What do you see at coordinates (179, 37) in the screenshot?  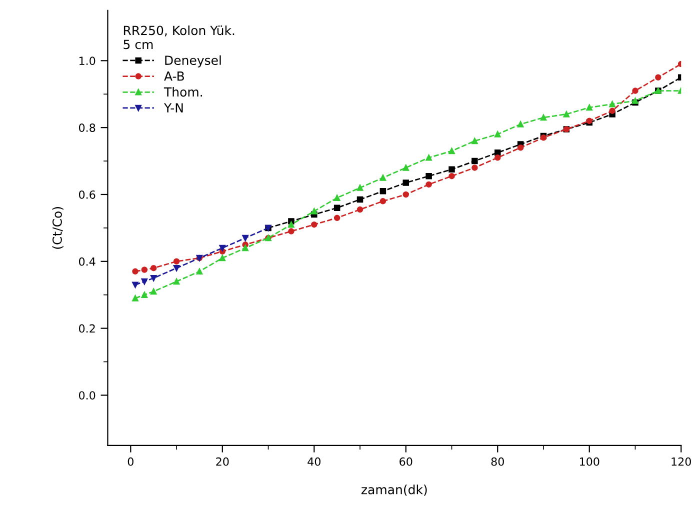 I see `legend-title: RR250, Kolon Yük. 5 cm` at bounding box center [179, 37].